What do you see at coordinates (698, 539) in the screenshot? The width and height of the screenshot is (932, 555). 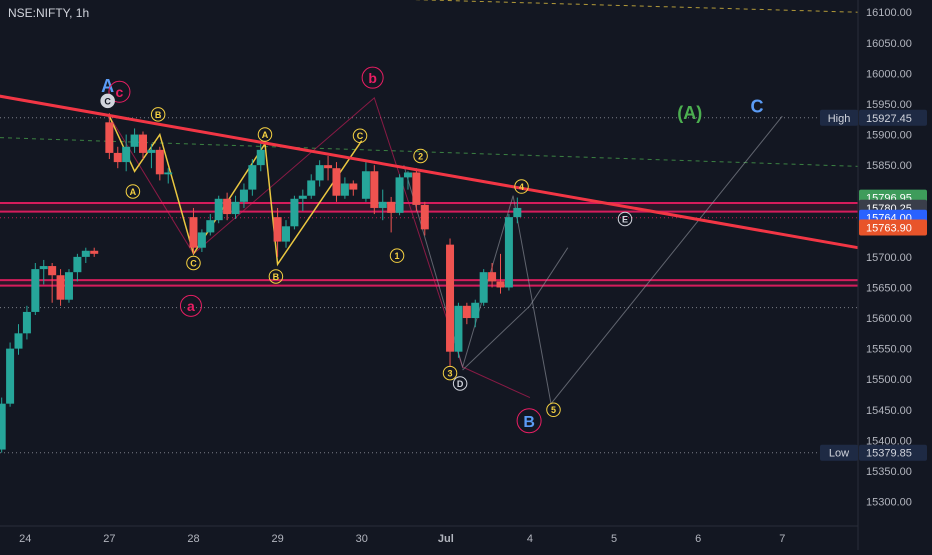 I see `time-tick-label: 6` at bounding box center [698, 539].